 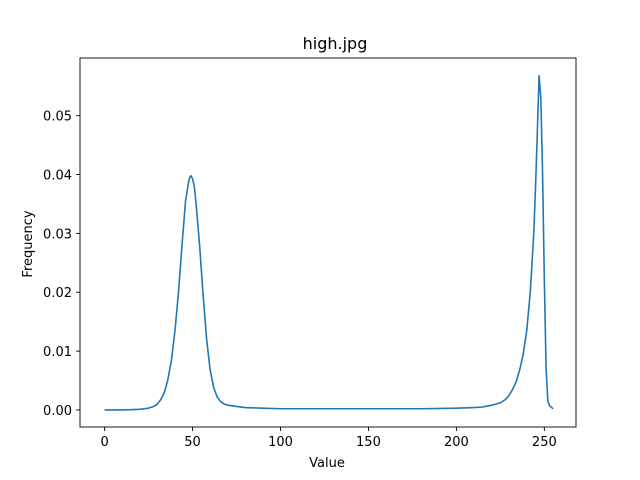 What do you see at coordinates (327, 463) in the screenshot?
I see `x-axis-label: Value` at bounding box center [327, 463].